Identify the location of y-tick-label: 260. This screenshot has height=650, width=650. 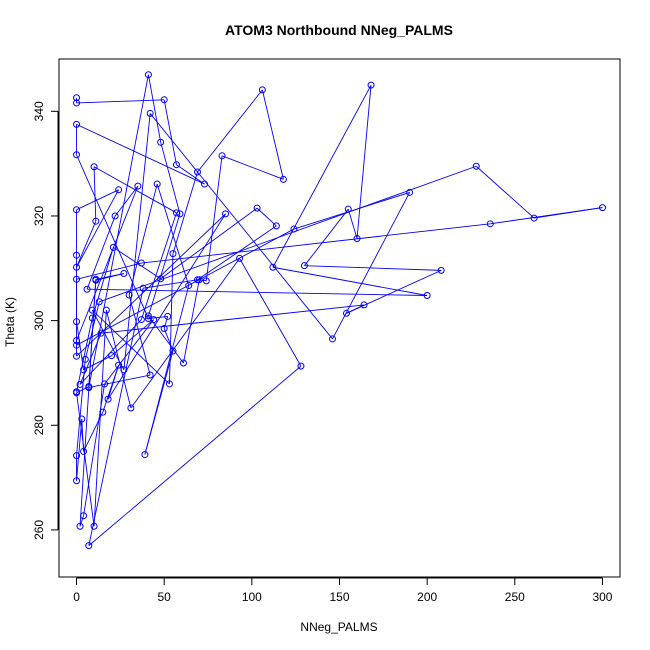
(39, 530).